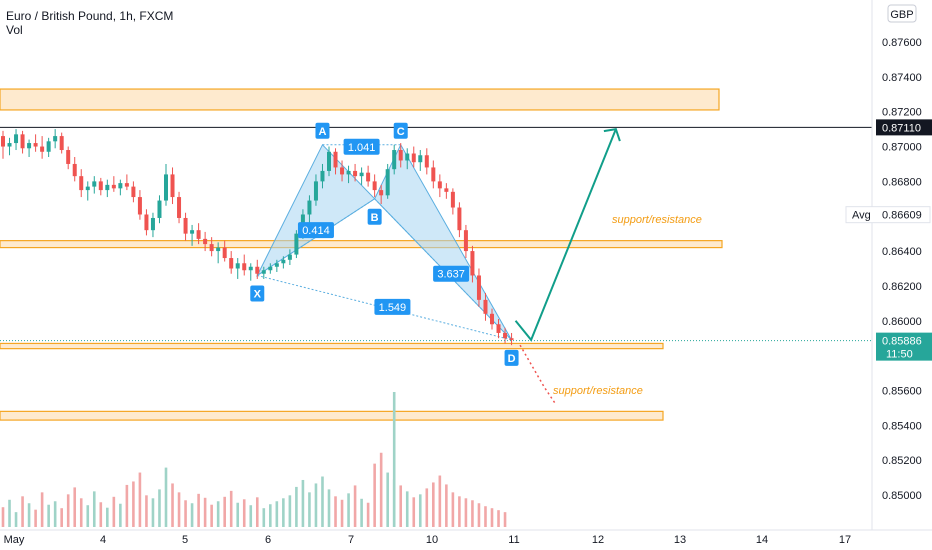 This screenshot has width=932, height=550. I want to click on time-tick-label: May, so click(14, 540).